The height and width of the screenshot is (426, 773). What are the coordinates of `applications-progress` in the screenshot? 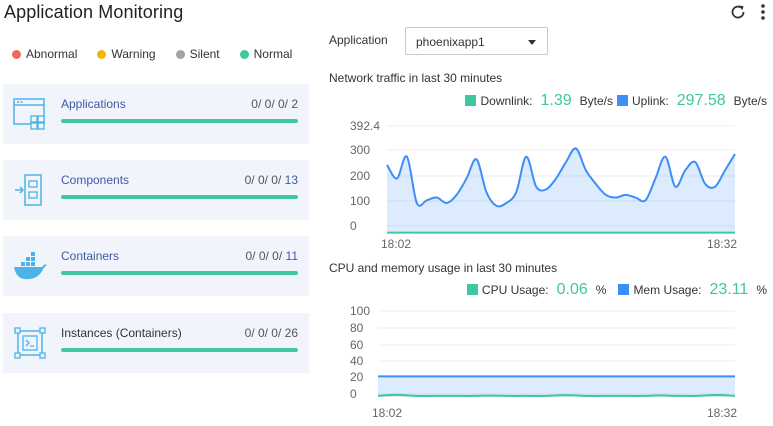 It's located at (179, 121).